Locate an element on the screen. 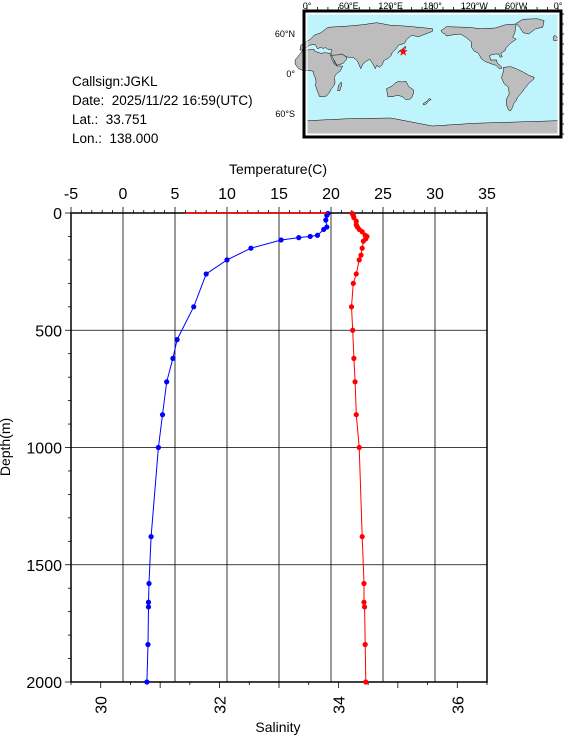  station-marker-icon is located at coordinates (403, 51).